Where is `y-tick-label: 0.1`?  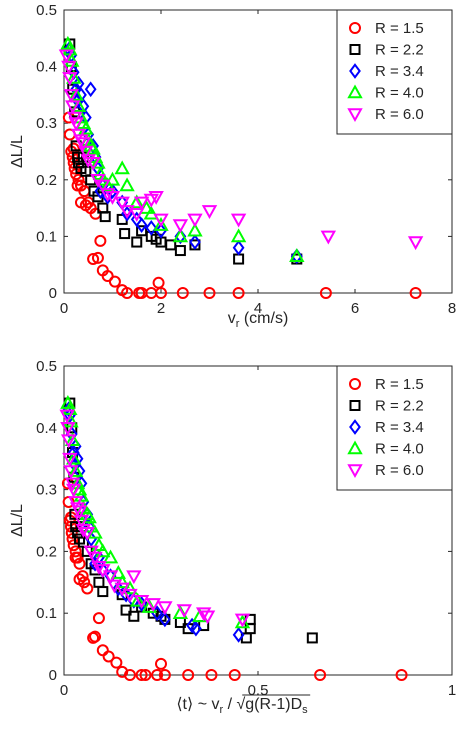
y-tick-label: 0.1 is located at coordinates (46, 236).